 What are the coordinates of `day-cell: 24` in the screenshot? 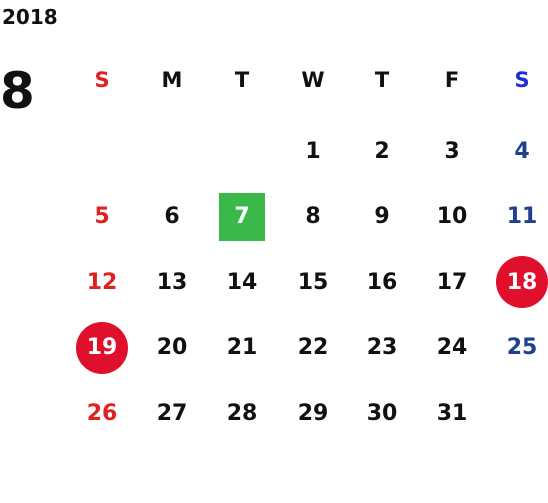 It's located at (452, 347).